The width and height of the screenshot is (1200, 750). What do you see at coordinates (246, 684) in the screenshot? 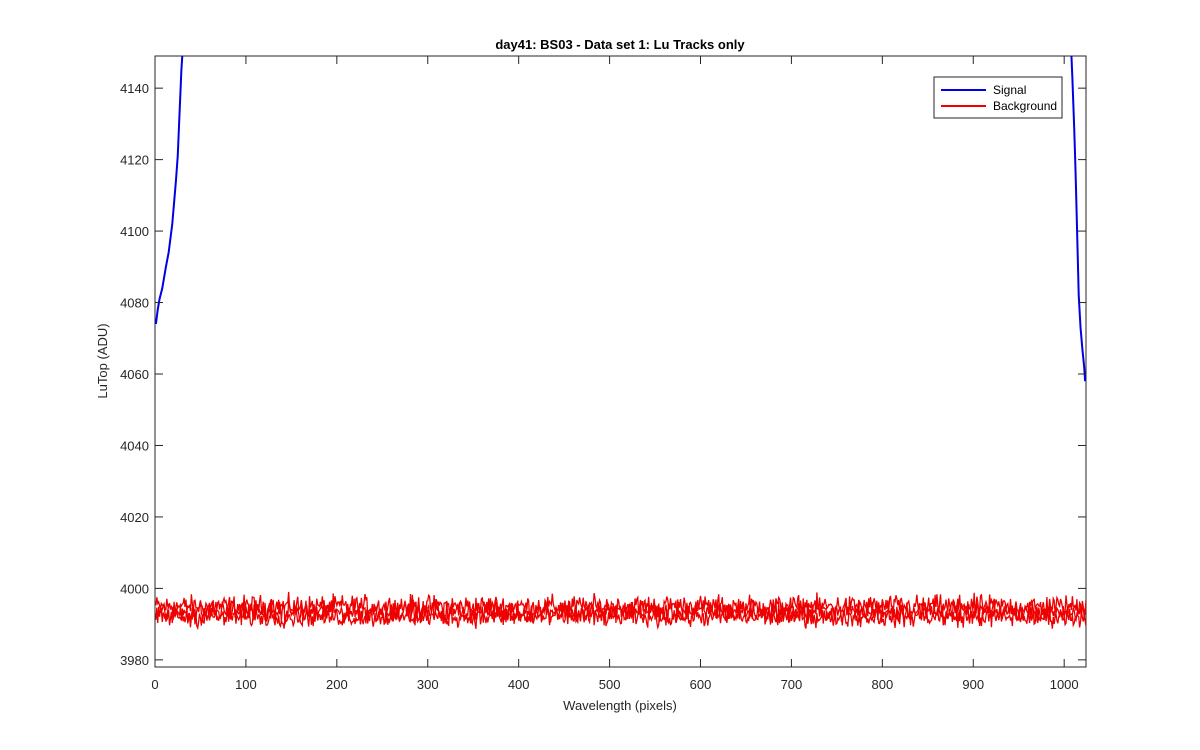
I see `x-tick-label: 100` at bounding box center [246, 684].